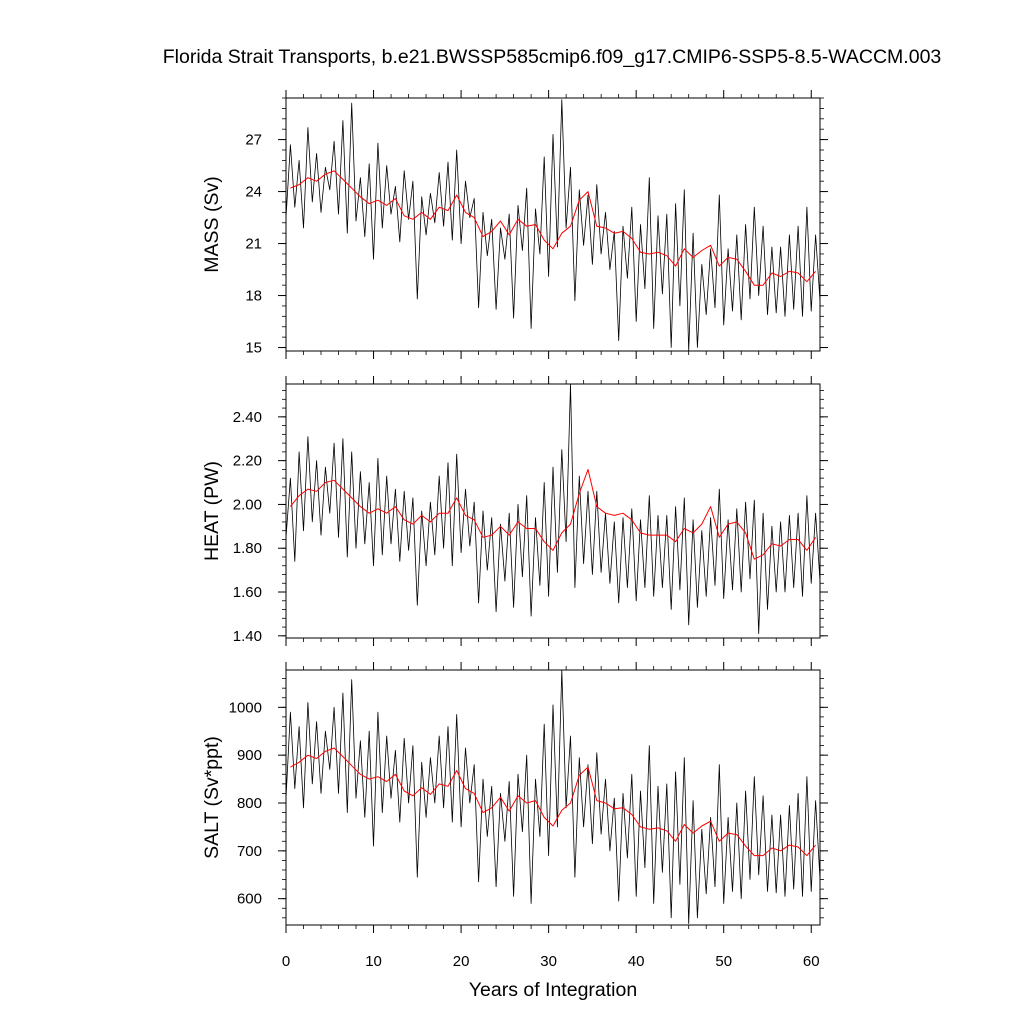  What do you see at coordinates (245, 707) in the screenshot?
I see `salt-ytick-label: 1000` at bounding box center [245, 707].